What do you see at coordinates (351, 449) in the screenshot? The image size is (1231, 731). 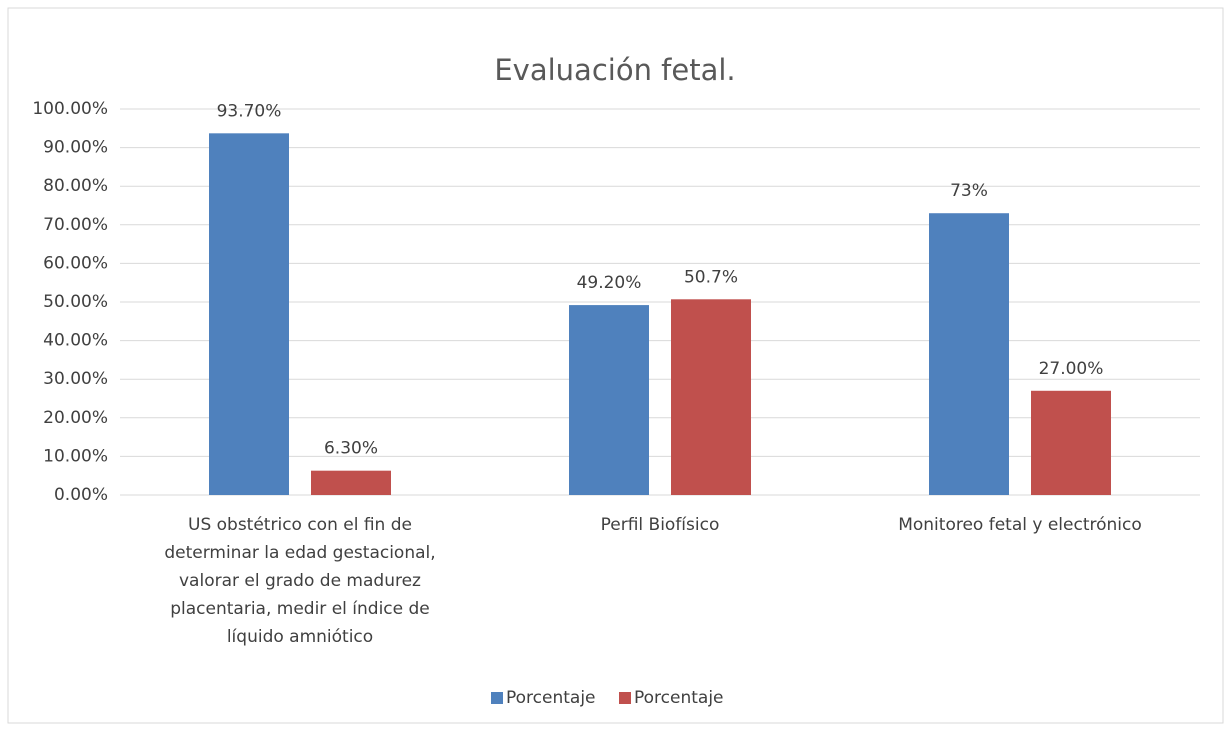 I see `data-label: 6.30%` at bounding box center [351, 449].